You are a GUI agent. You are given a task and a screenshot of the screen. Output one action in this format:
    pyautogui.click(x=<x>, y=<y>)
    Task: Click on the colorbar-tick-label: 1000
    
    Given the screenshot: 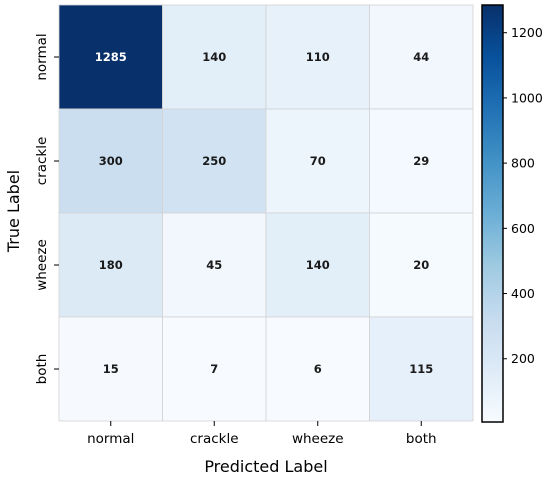 What is the action you would take?
    pyautogui.click(x=527, y=97)
    